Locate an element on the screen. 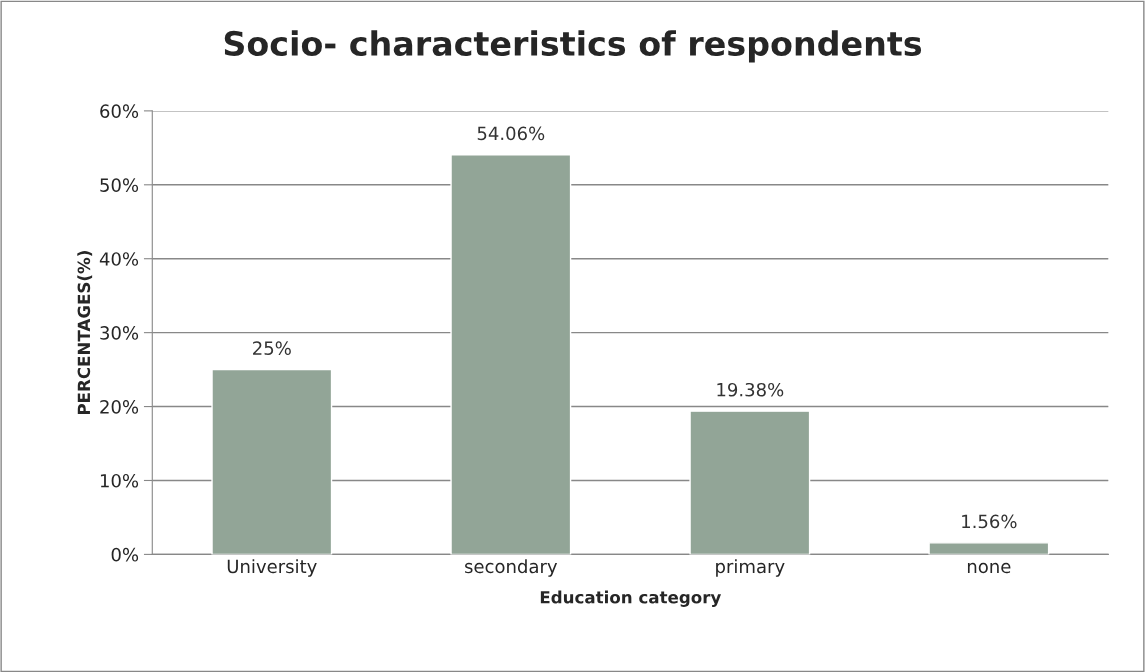 The height and width of the screenshot is (672, 1145). x-axis-title: Education category is located at coordinates (630, 598).